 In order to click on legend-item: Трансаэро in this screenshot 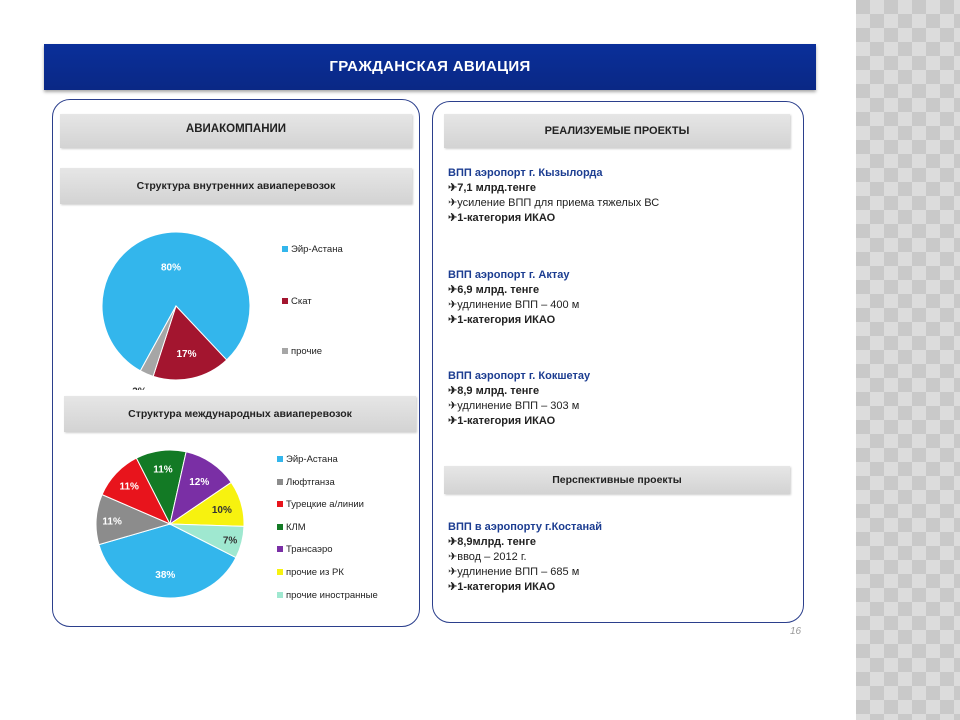, I will do `click(305, 549)`.